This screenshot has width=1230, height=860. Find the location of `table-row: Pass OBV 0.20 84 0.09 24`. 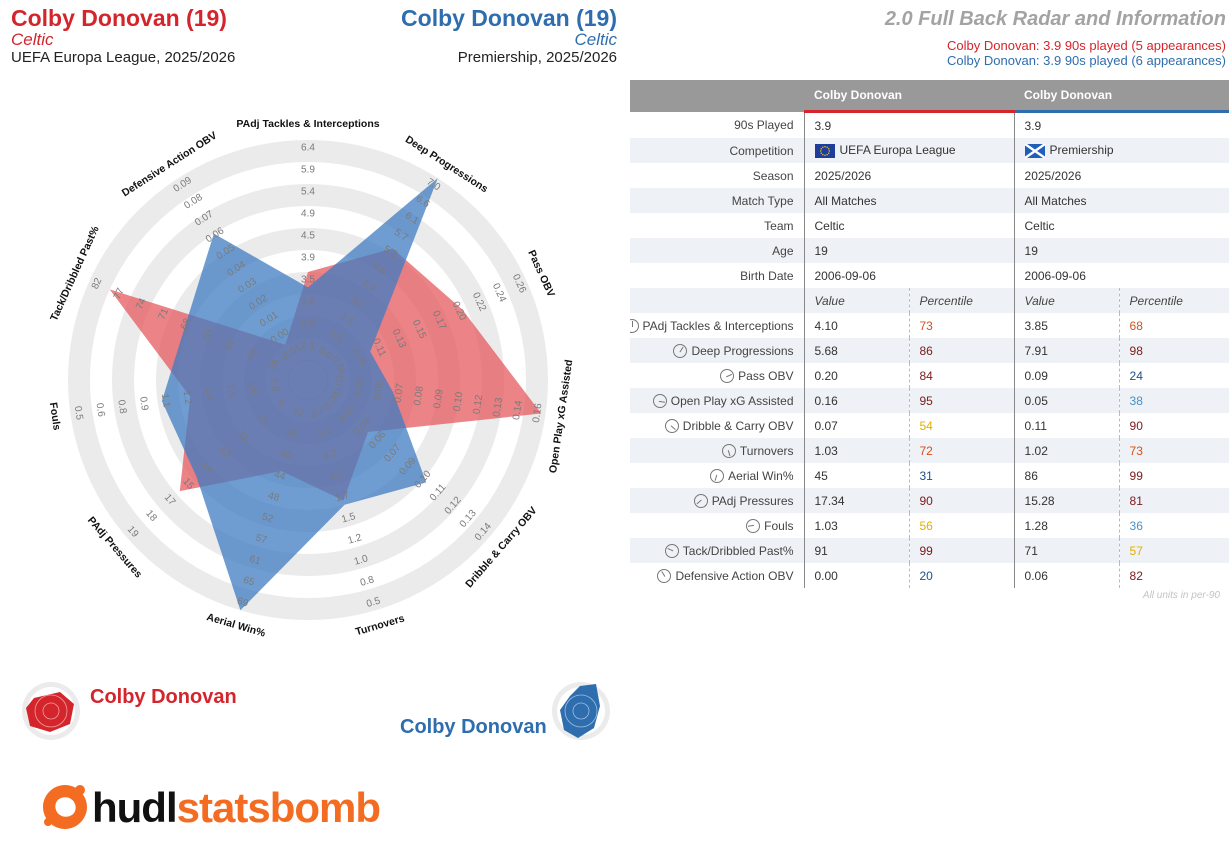

table-row: Pass OBV 0.20 84 0.09 24 is located at coordinates (930, 375).